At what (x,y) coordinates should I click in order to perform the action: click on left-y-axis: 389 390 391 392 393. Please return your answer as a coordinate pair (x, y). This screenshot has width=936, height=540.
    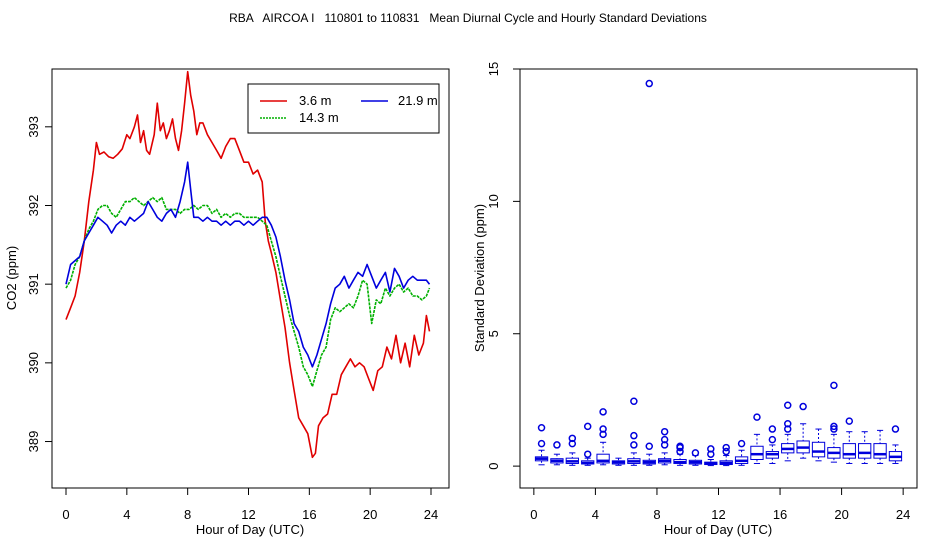
    Looking at the image, I should click on (39, 284).